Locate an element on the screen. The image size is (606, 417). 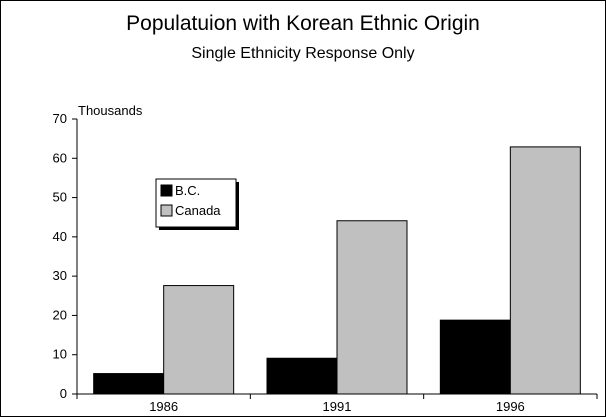
y-tick-label: 40 is located at coordinates (60, 236).